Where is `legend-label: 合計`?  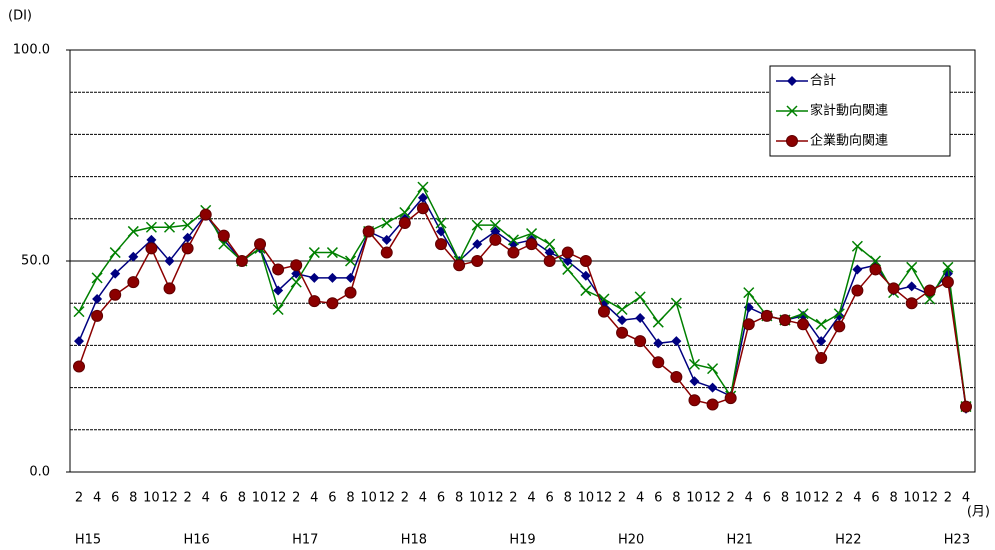 legend-label: 合計 is located at coordinates (823, 81).